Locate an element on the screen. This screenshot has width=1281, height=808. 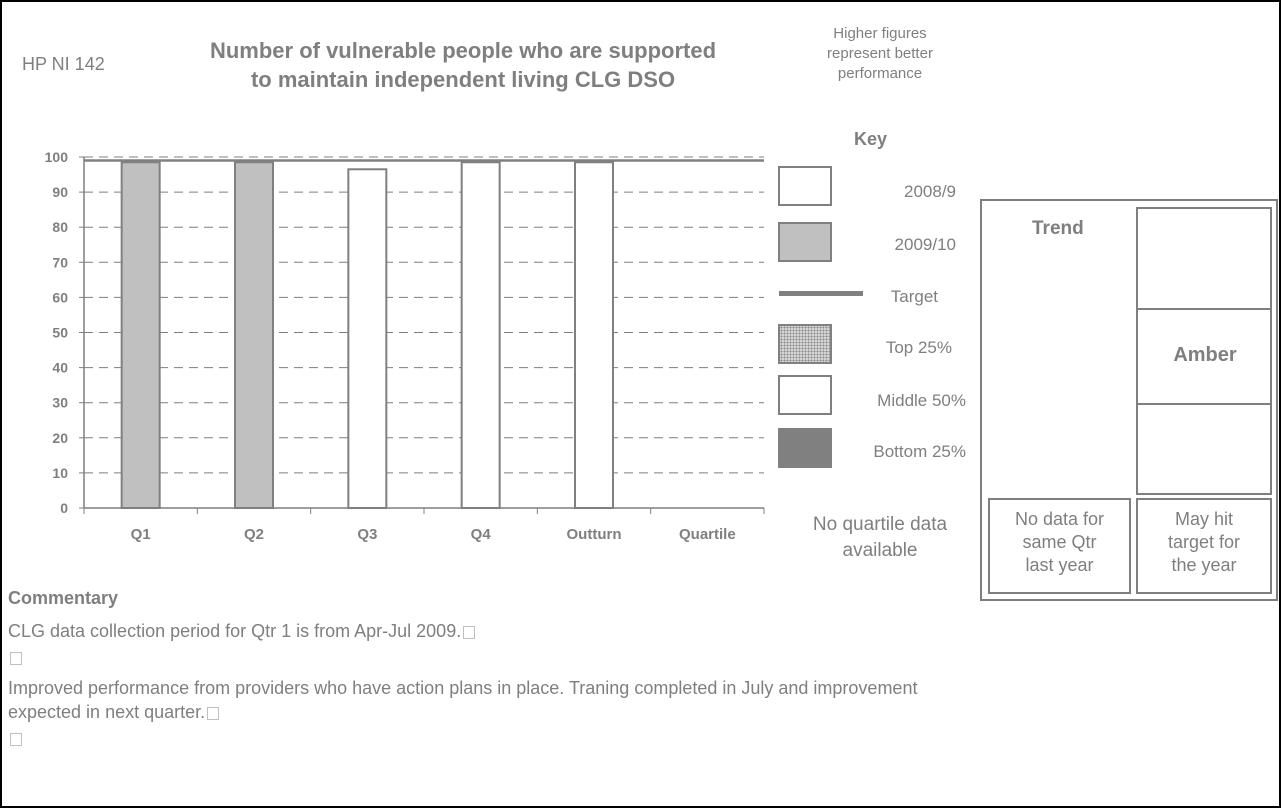
y-tick-label: 100 is located at coordinates (57, 157).